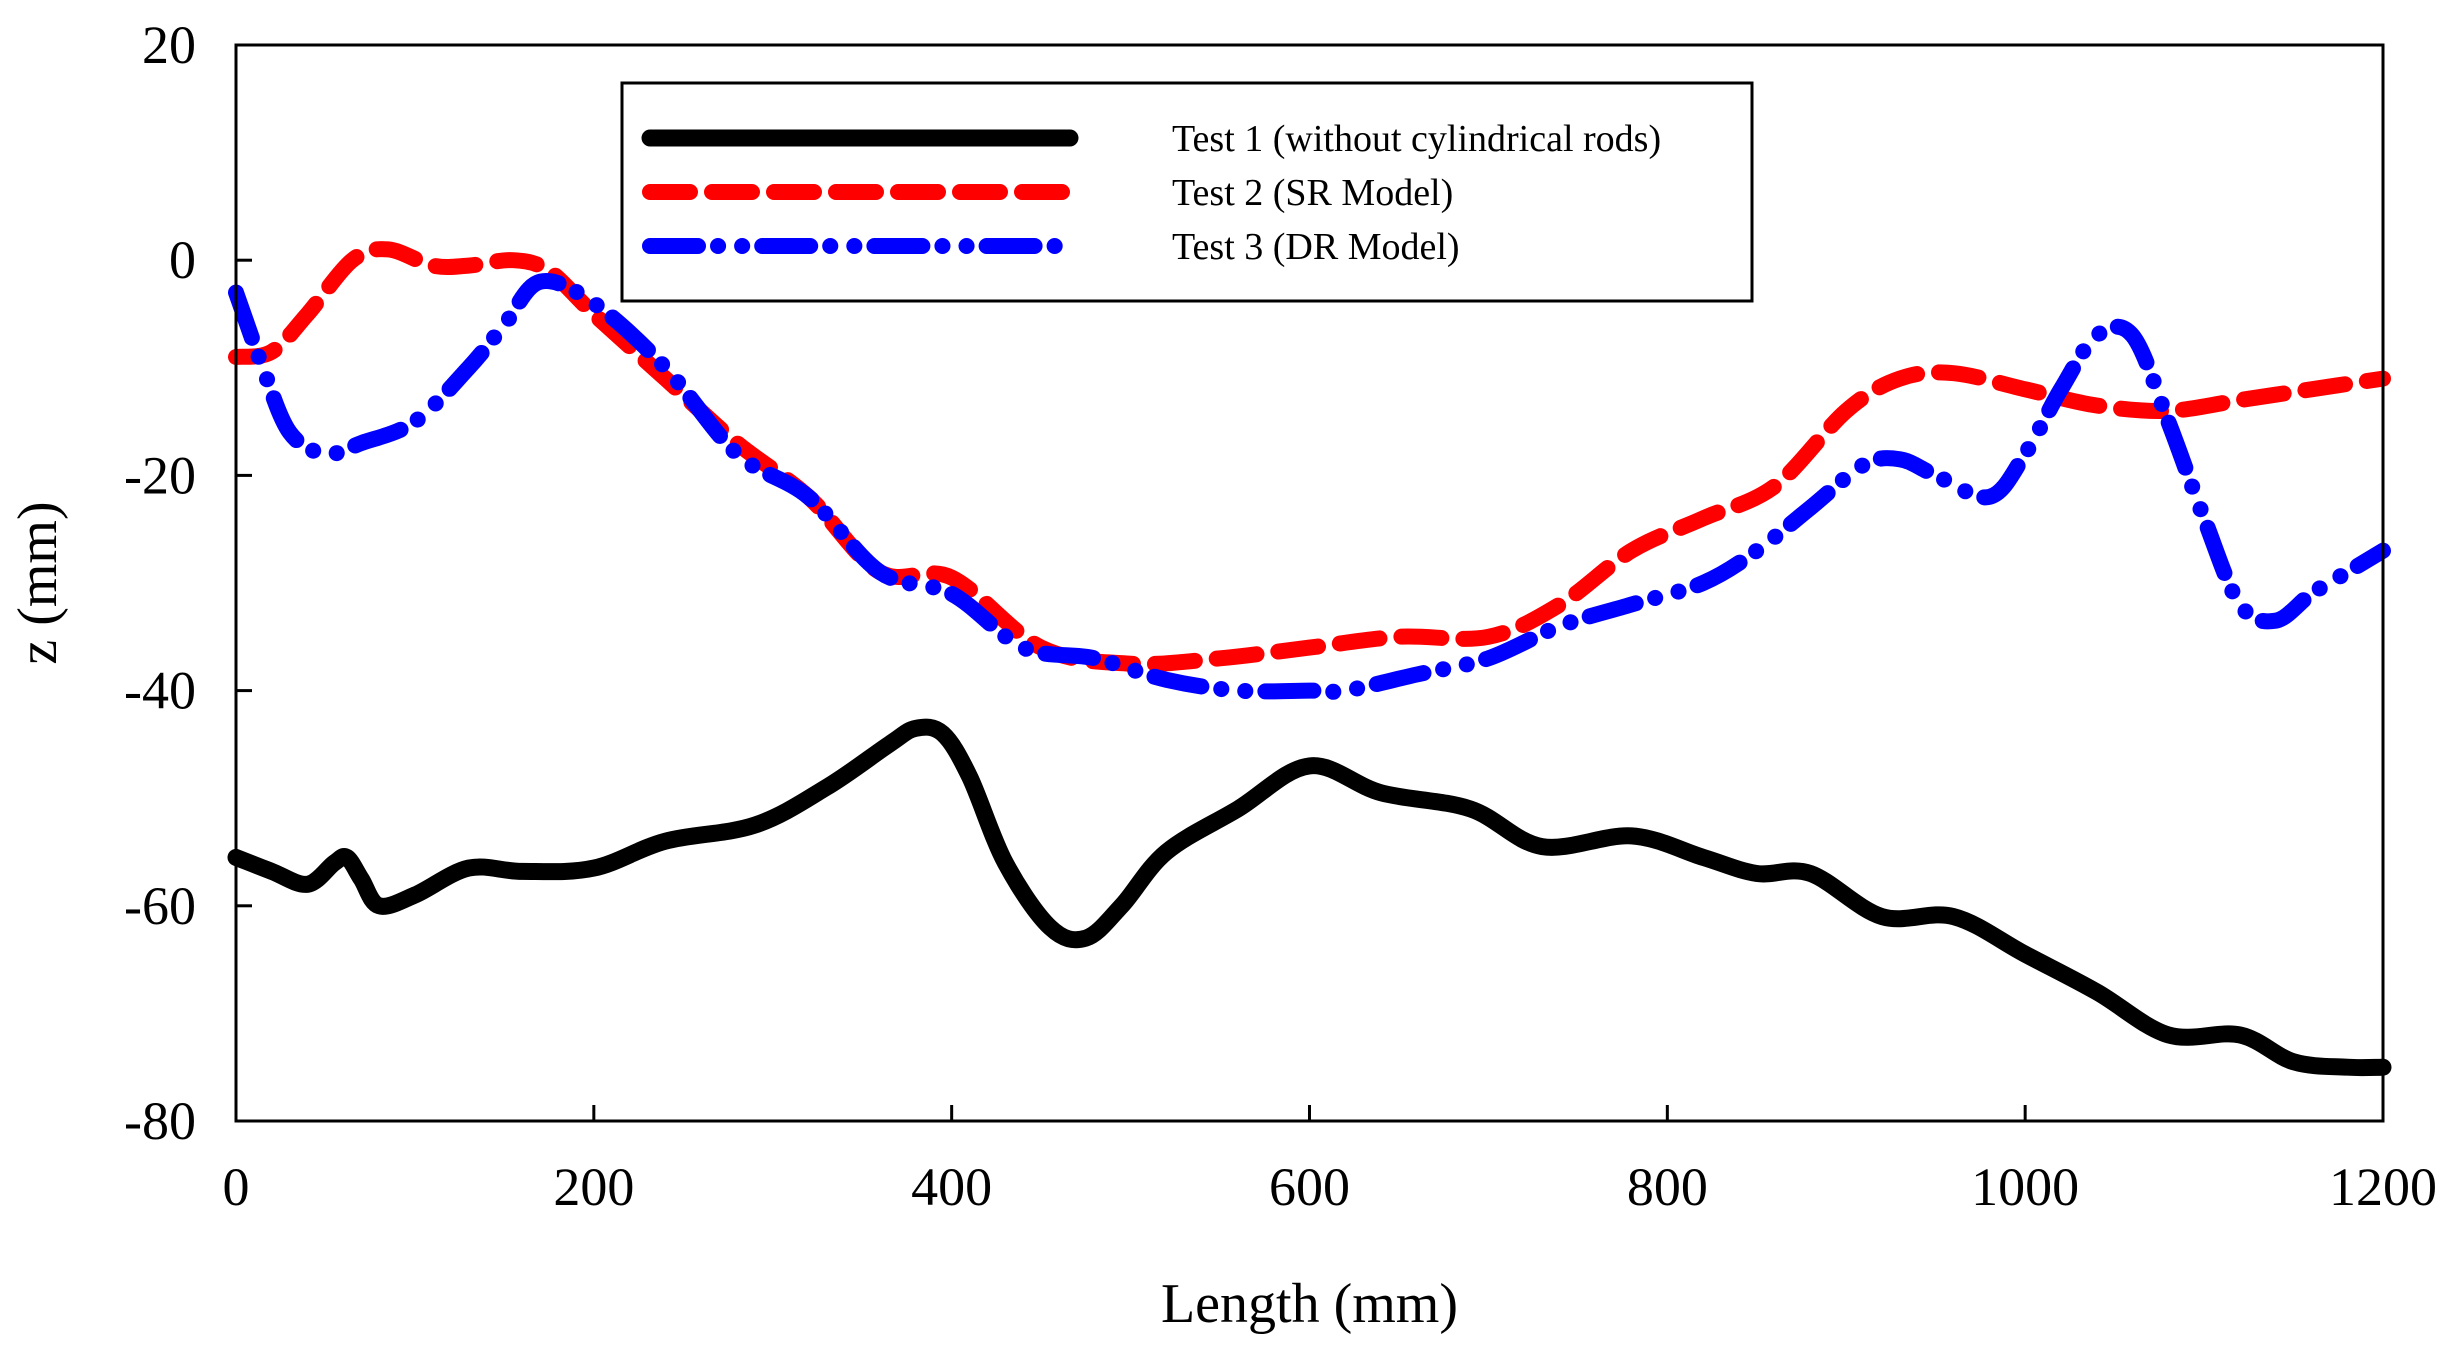 The image size is (2459, 1352). What do you see at coordinates (1312, 193) in the screenshot?
I see `legend-label-2: Test 2 (SR Model)` at bounding box center [1312, 193].